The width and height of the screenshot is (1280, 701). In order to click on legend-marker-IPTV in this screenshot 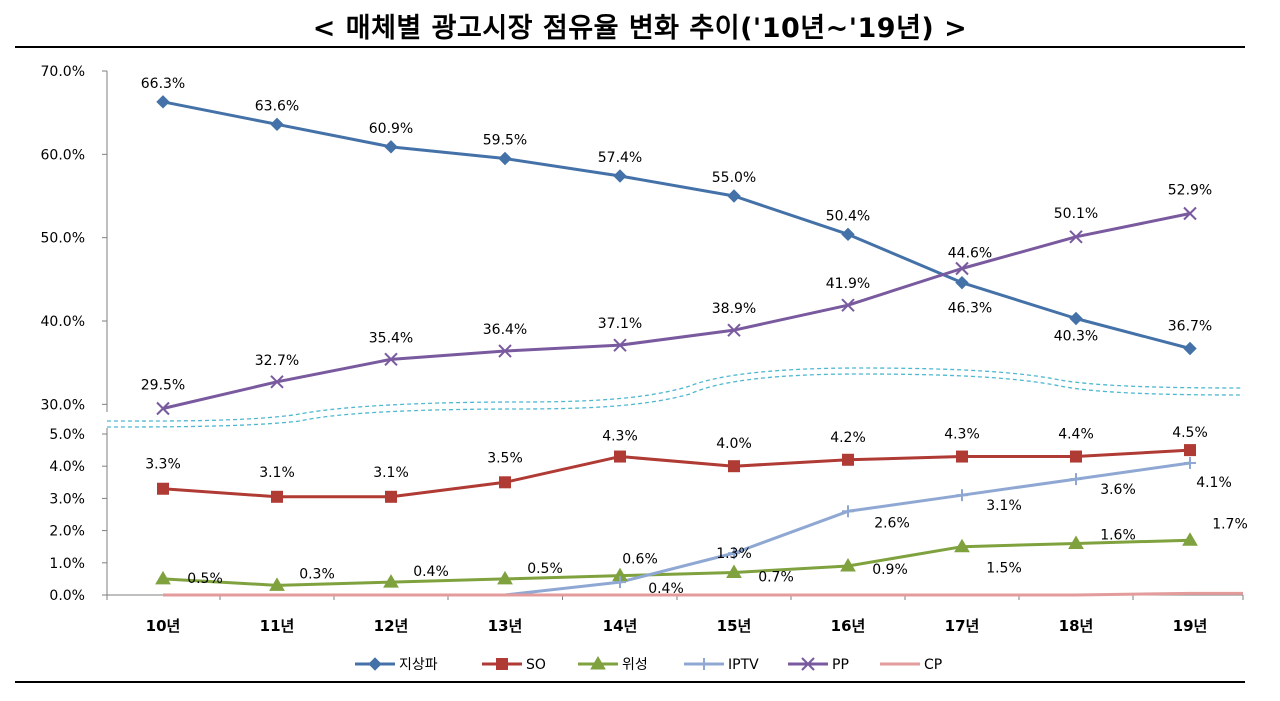, I will do `click(704, 664)`.